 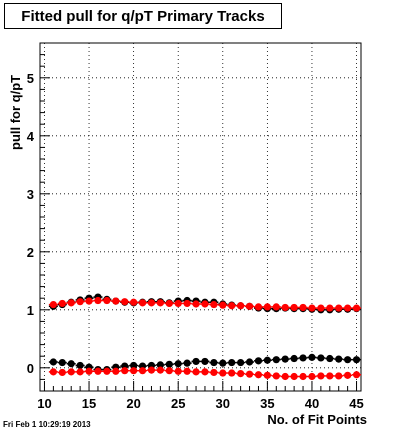 What do you see at coordinates (356, 403) in the screenshot?
I see `x-tick-label: 45` at bounding box center [356, 403].